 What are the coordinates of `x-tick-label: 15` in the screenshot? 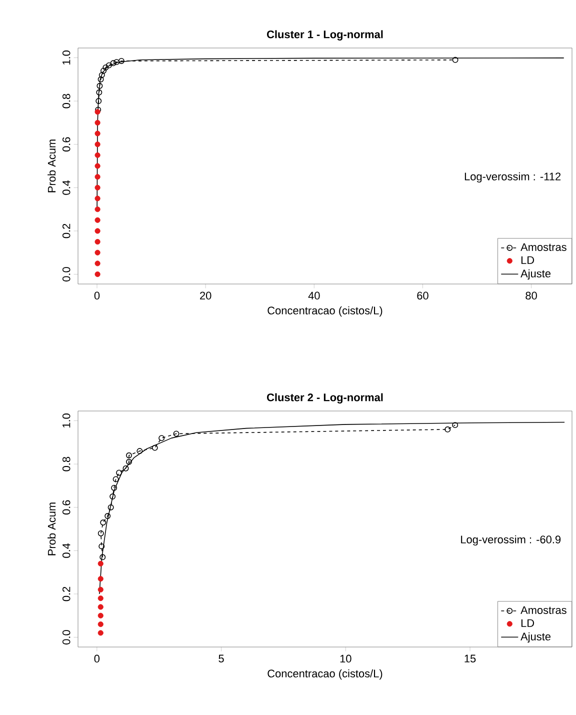 It's located at (470, 658).